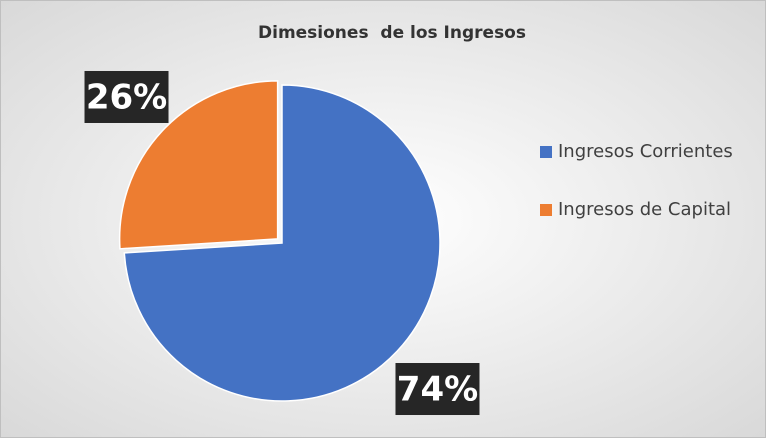 The height and width of the screenshot is (438, 766). I want to click on chart-title: Dimesiones de los Ingresos, so click(392, 33).